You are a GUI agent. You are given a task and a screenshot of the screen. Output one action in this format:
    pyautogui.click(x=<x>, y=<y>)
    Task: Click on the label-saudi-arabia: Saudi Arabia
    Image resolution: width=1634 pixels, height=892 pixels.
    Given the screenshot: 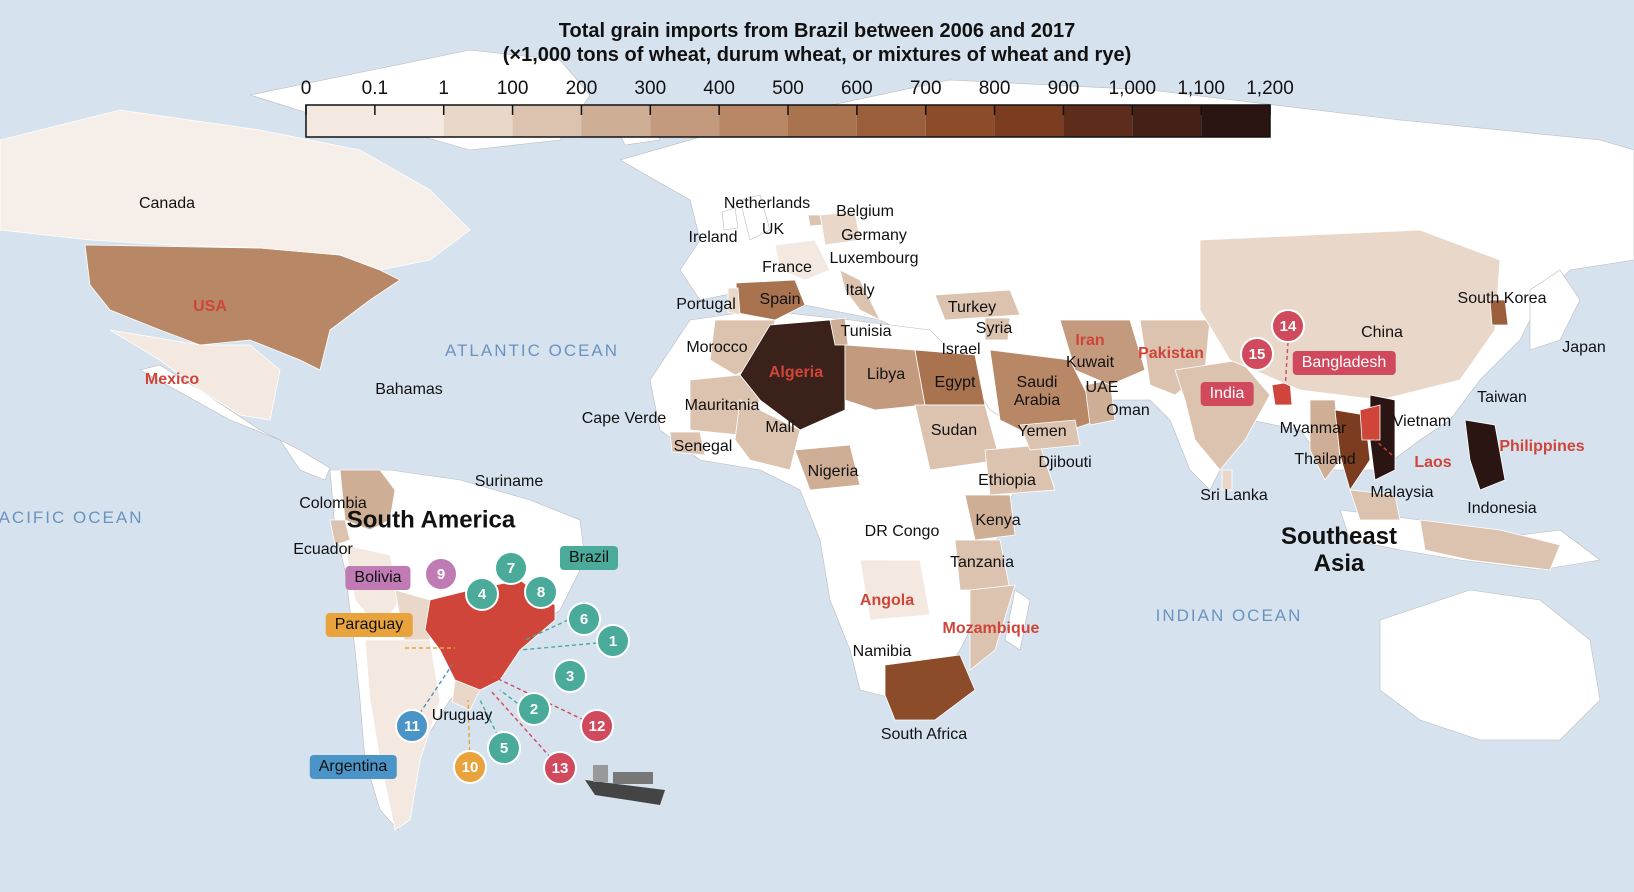 What is the action you would take?
    pyautogui.click(x=1037, y=391)
    